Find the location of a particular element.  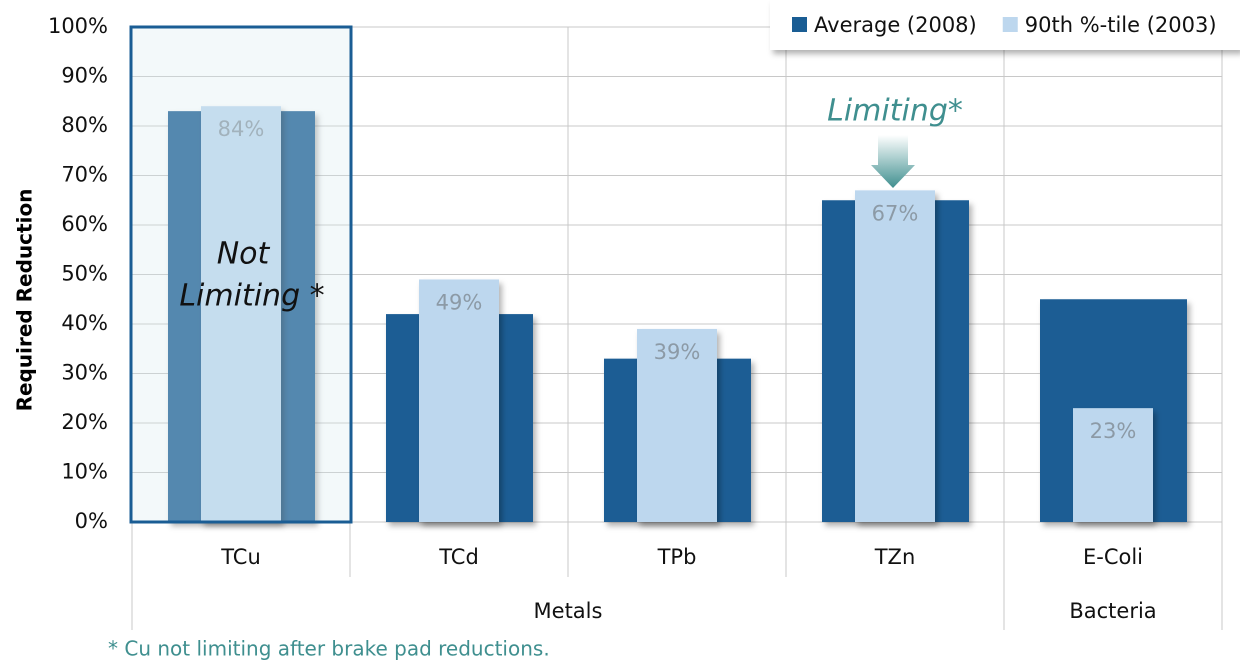

x-tick-label: TPb is located at coordinates (677, 557).